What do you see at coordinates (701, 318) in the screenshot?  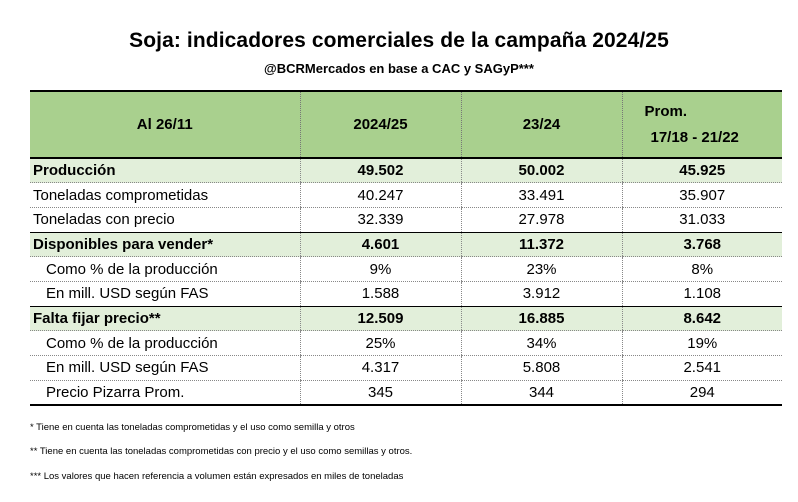 I see `cell-average: 8.642` at bounding box center [701, 318].